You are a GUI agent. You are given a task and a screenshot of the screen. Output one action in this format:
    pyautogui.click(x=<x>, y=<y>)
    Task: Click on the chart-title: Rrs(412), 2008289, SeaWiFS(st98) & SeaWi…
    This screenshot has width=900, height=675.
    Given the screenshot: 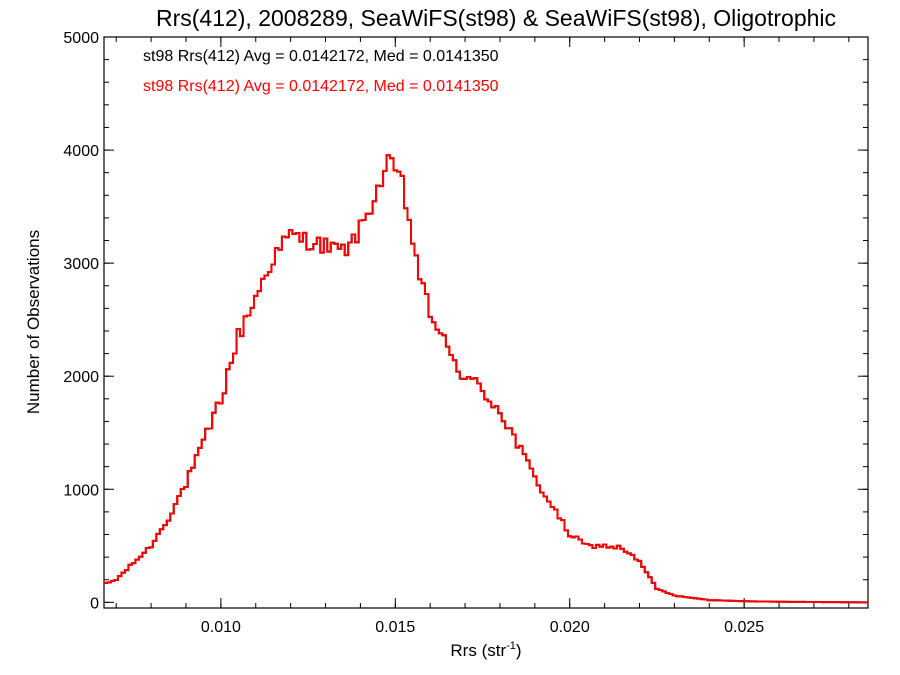 What is the action you would take?
    pyautogui.click(x=496, y=18)
    